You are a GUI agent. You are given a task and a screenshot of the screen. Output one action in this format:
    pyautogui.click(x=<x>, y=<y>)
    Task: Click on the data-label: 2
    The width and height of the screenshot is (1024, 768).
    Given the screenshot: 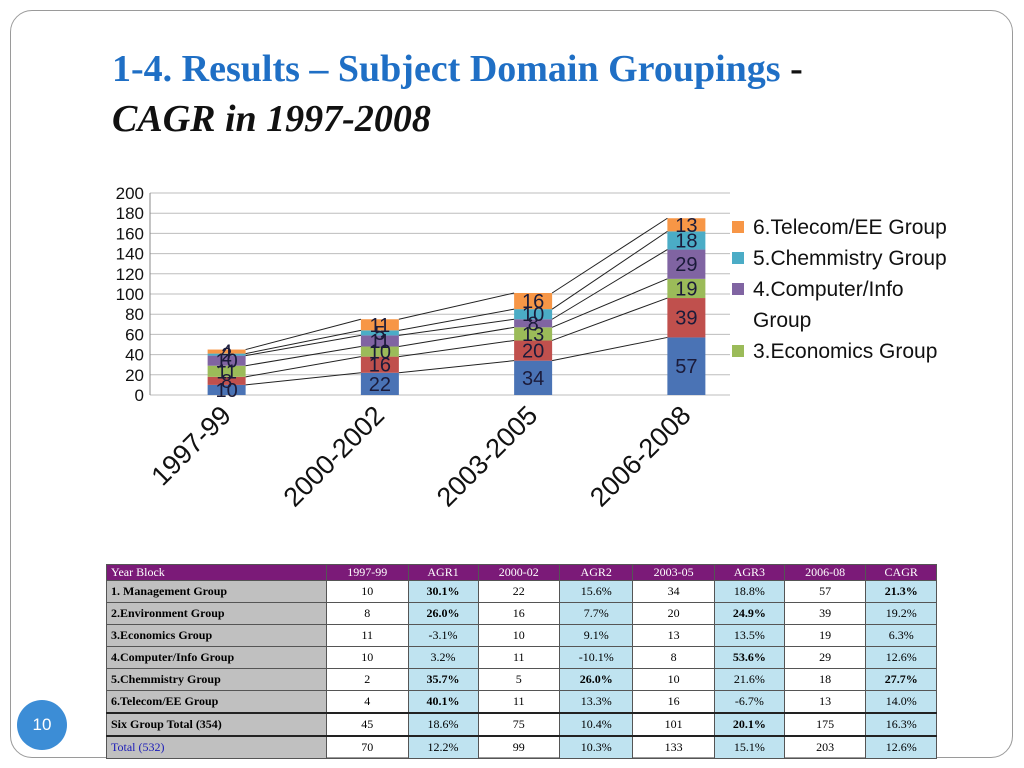 What is the action you would take?
    pyautogui.click(x=226, y=356)
    